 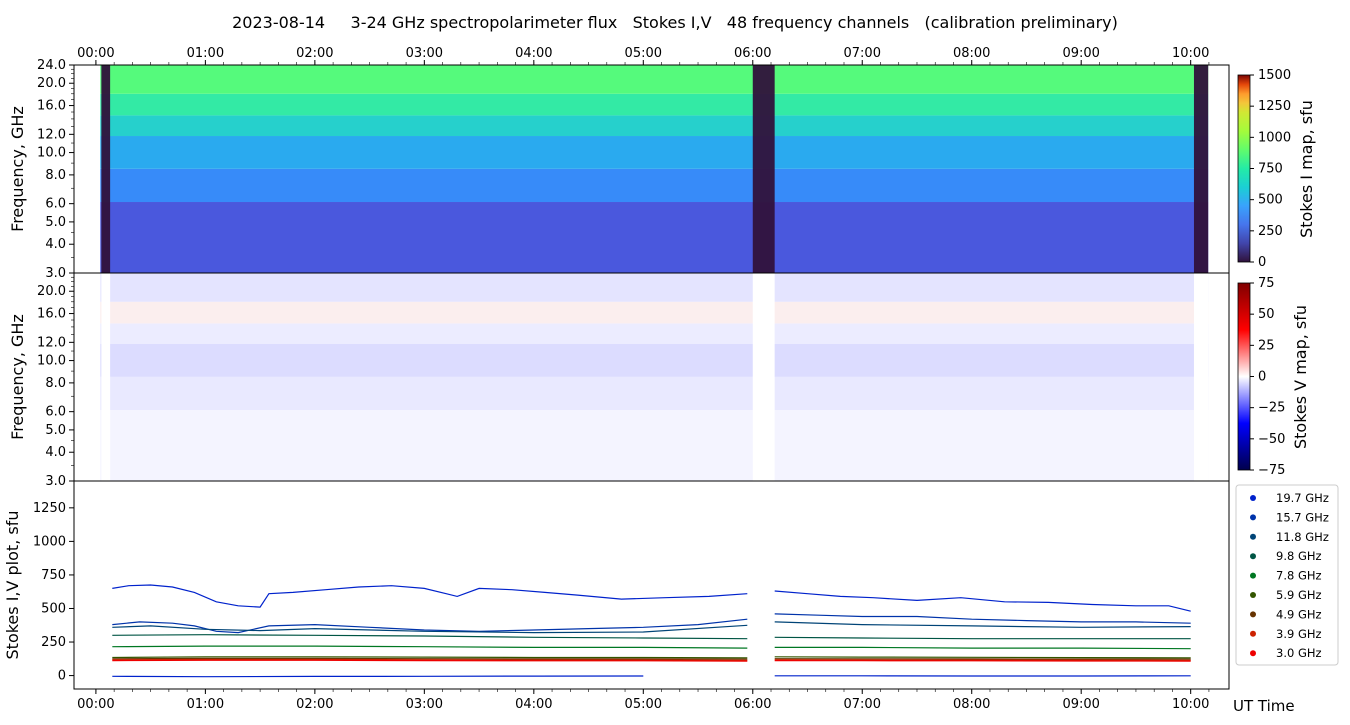 I want to click on stokes-i-y-axis: 24.0 20.0 16.0 12.0 10.0 8.0 6.0 5.0 4.0 3.0, so click(x=55, y=169).